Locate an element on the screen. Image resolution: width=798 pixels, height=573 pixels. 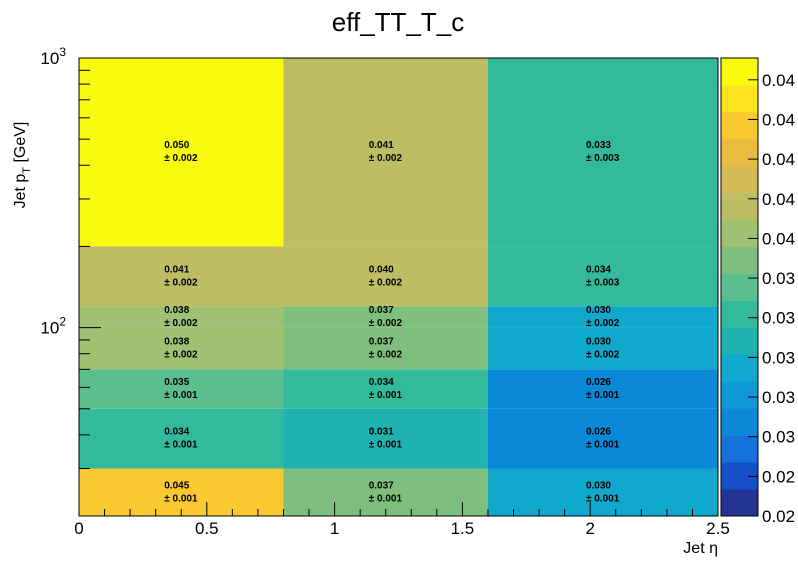
cell-value-label: 0.035 is located at coordinates (176, 382).